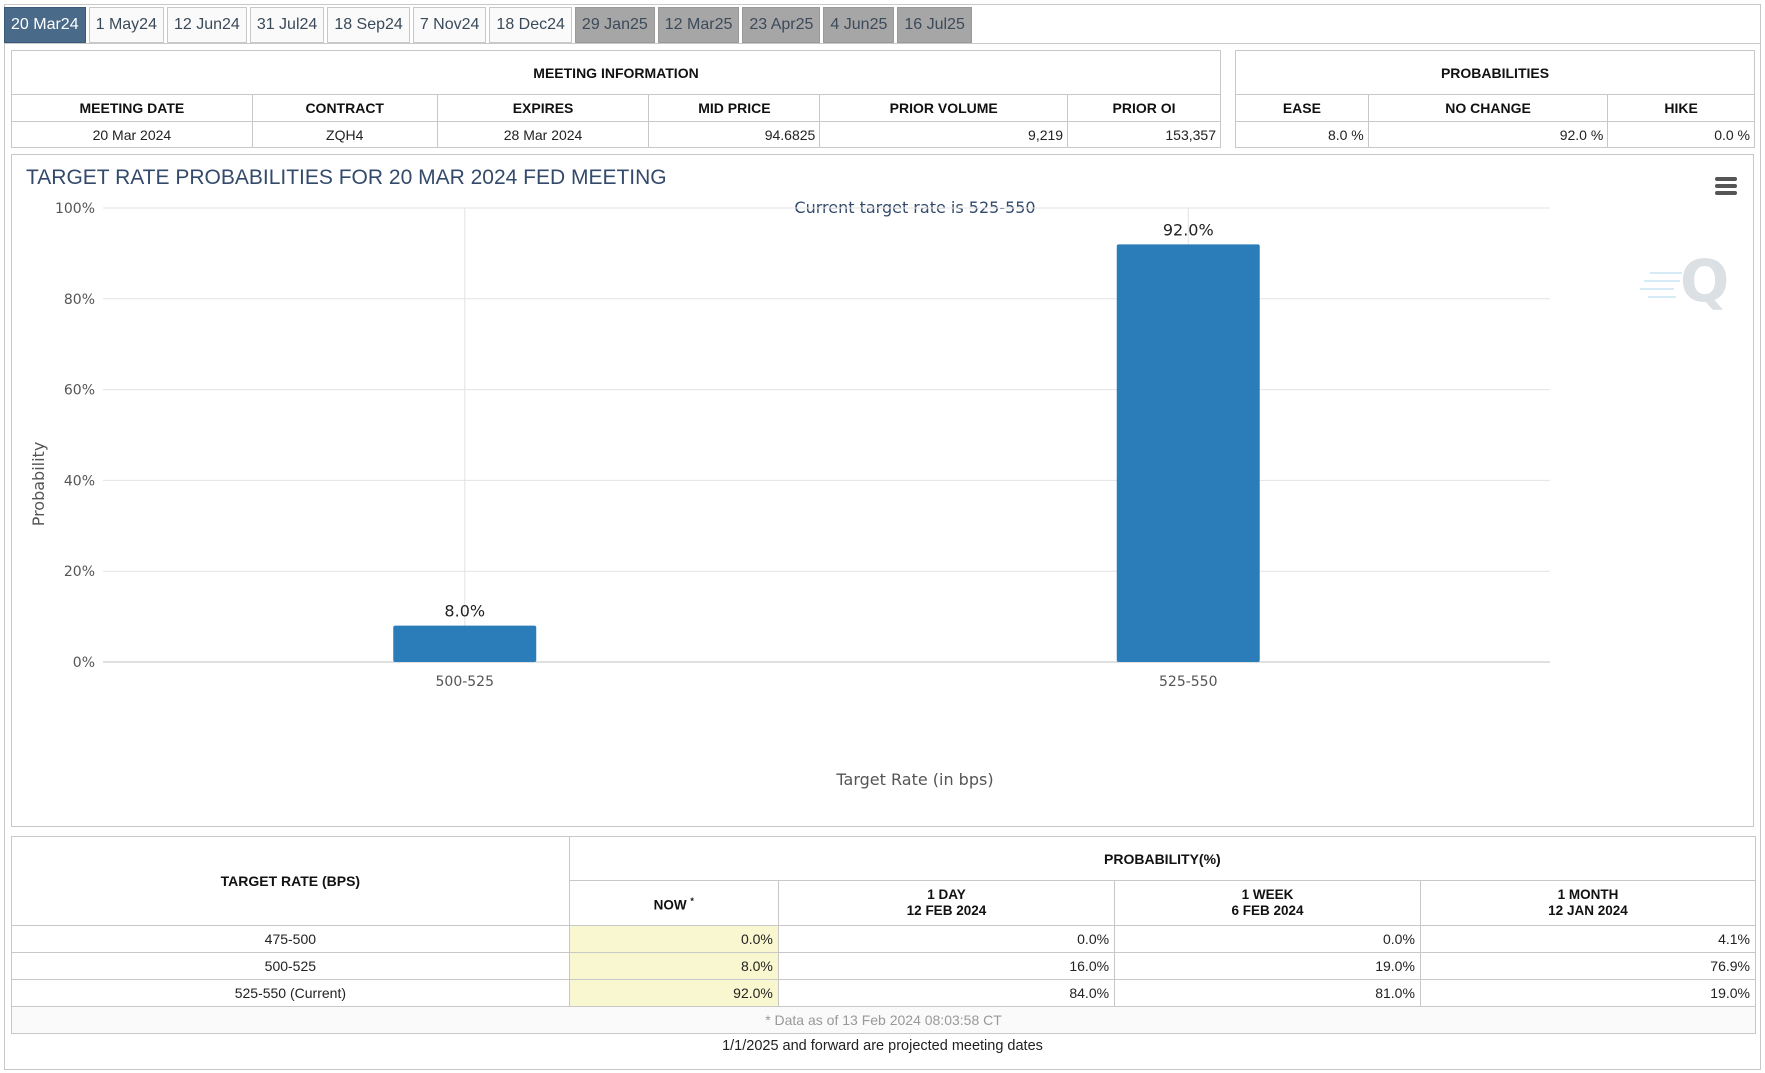 This screenshot has width=1765, height=1073. What do you see at coordinates (1681, 134) in the screenshot?
I see `hike-value: 0.0 %` at bounding box center [1681, 134].